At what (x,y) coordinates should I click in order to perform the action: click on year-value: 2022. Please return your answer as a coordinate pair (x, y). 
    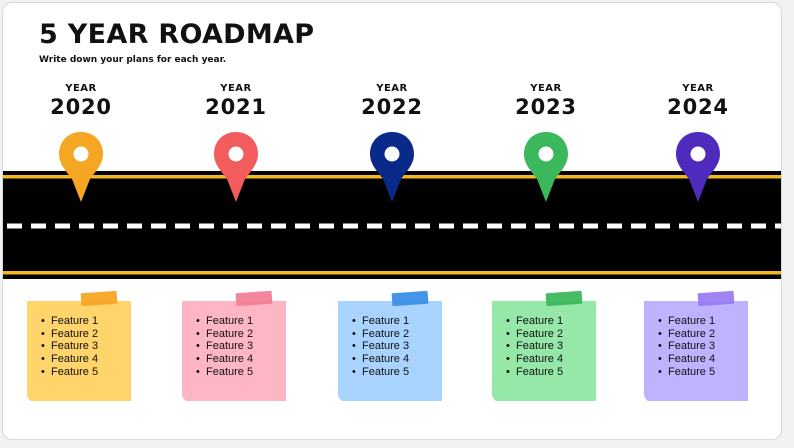
    Looking at the image, I should click on (392, 107).